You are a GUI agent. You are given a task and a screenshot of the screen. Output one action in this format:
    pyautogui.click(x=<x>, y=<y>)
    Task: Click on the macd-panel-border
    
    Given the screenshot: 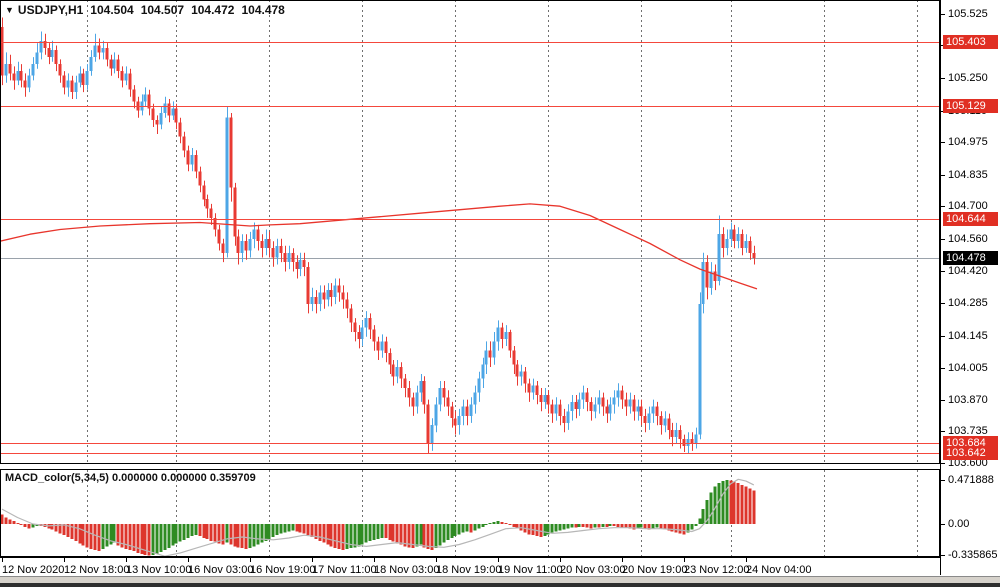 What is the action you would take?
    pyautogui.click(x=470, y=513)
    